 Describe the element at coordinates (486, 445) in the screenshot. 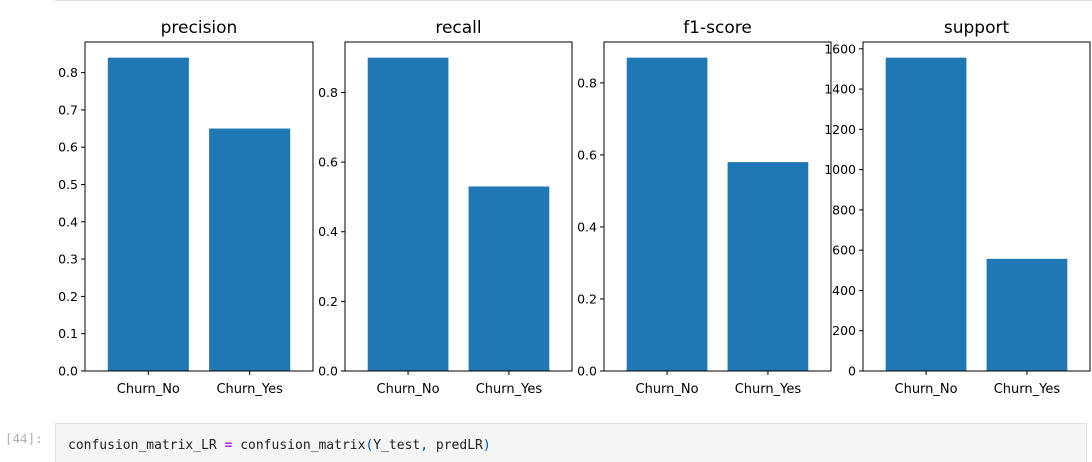

I see `code-close-paren: )` at that location.